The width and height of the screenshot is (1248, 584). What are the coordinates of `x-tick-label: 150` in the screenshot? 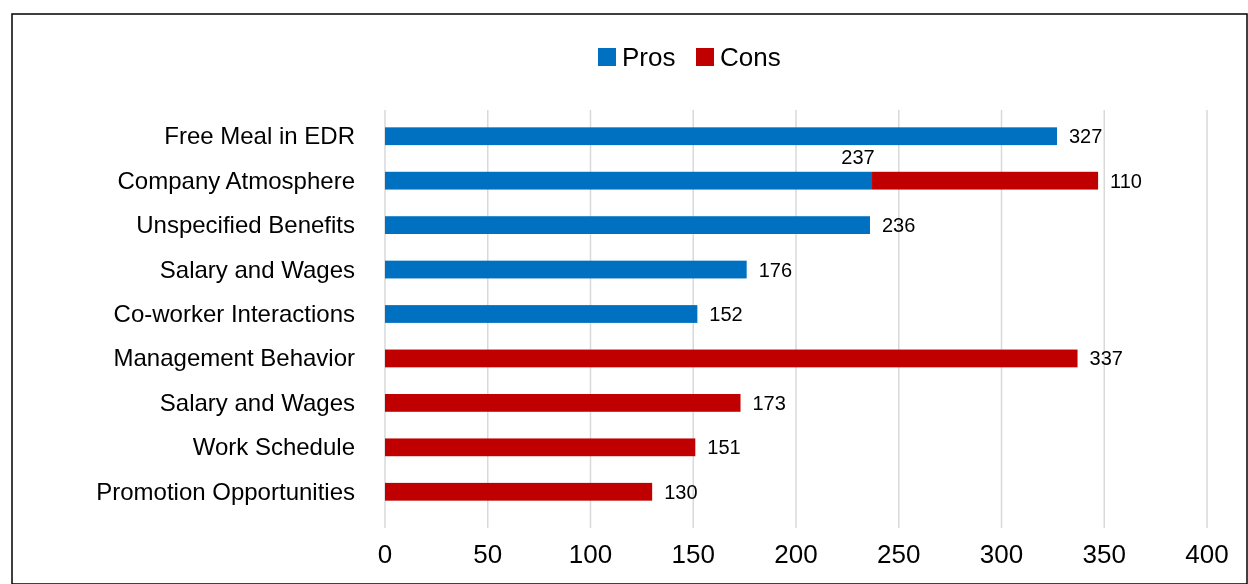 It's located at (693, 554).